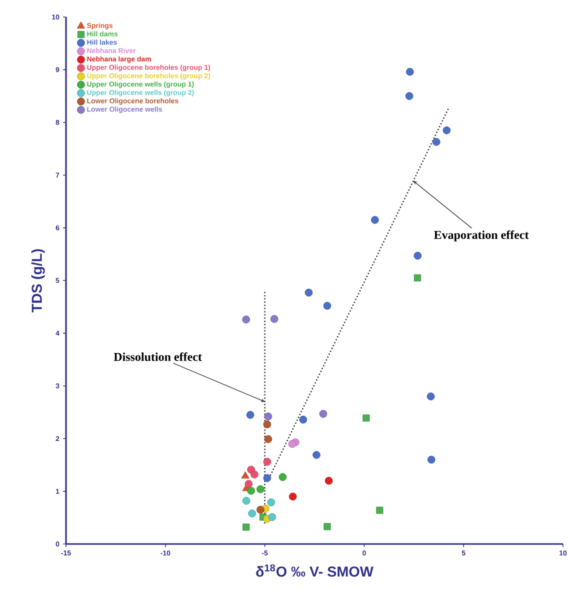  What do you see at coordinates (158, 356) in the screenshot?
I see `annotation: Dissolution effect` at bounding box center [158, 356].